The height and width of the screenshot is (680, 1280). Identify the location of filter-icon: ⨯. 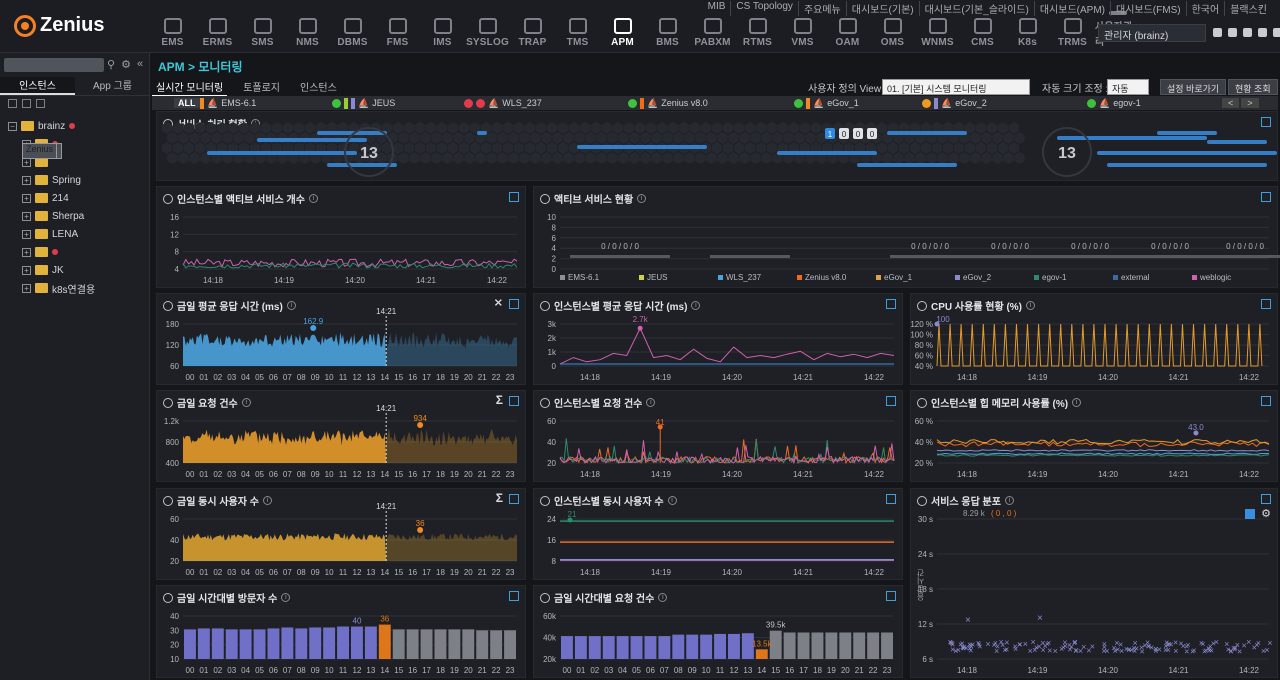
(498, 303).